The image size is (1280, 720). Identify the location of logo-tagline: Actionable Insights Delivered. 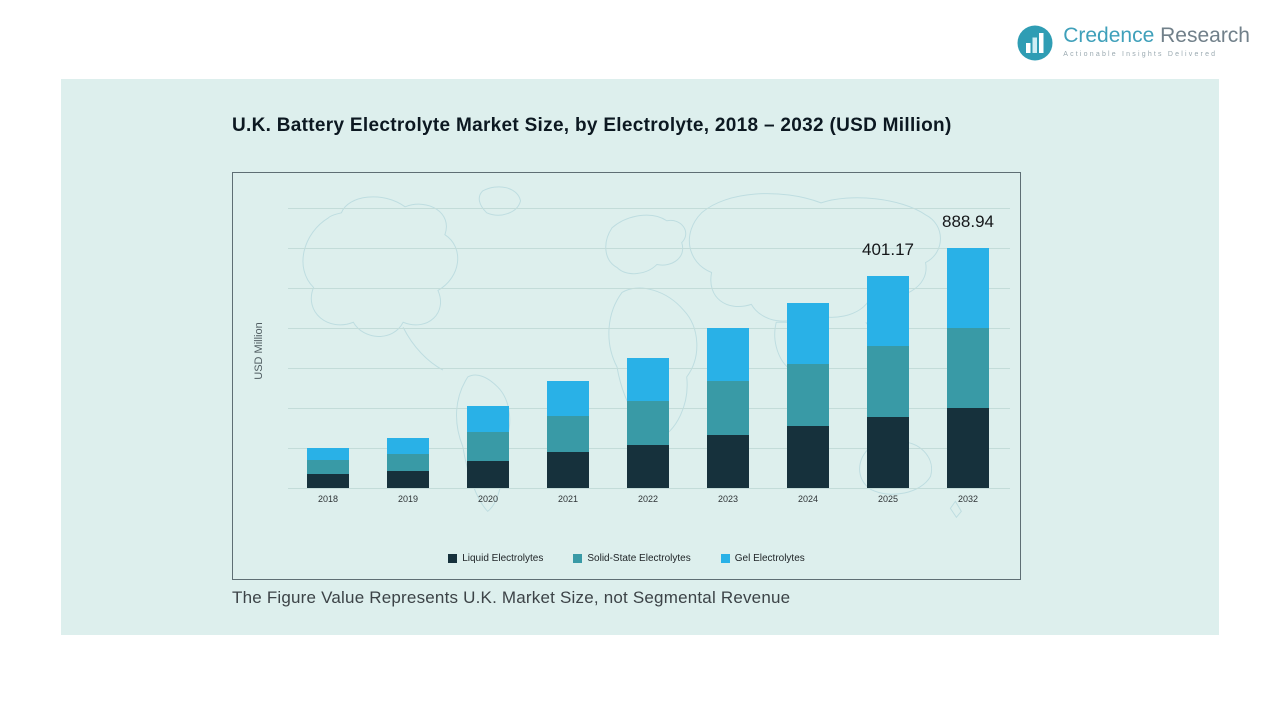
(1140, 54).